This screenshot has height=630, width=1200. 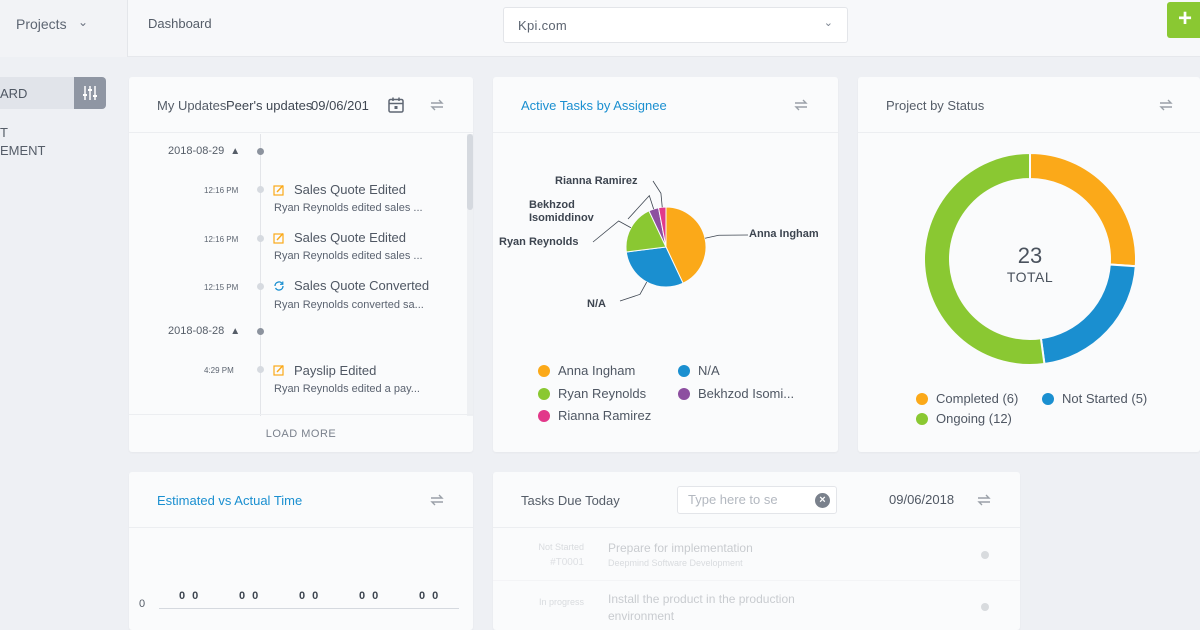 What do you see at coordinates (594, 105) in the screenshot?
I see `card-title: Active Tasks by Assignee` at bounding box center [594, 105].